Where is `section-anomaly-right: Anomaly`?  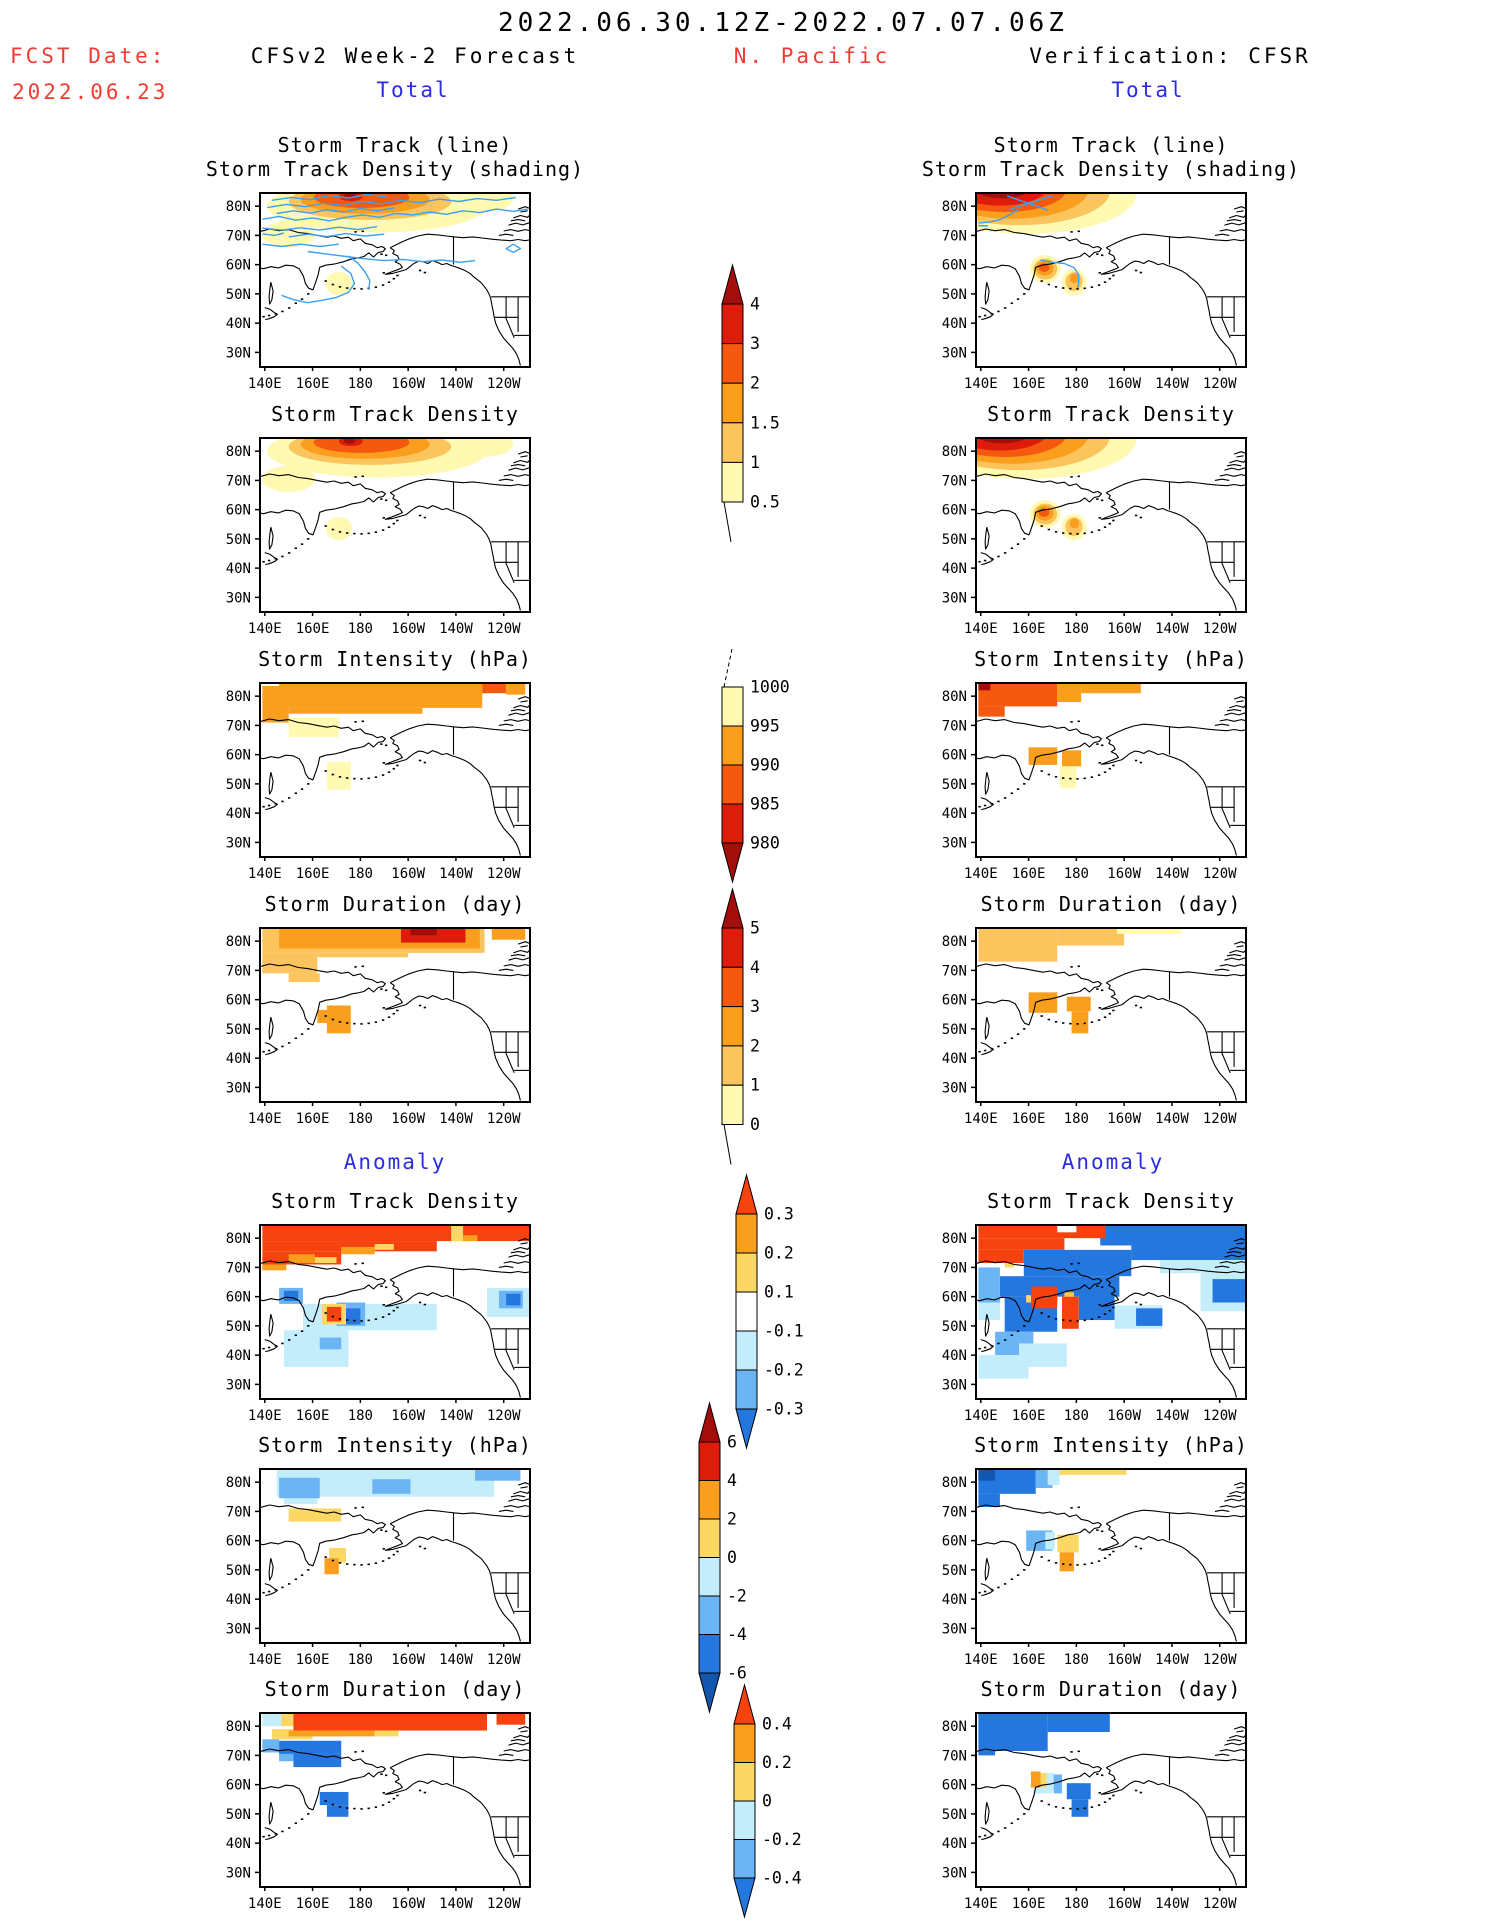 section-anomaly-right: Anomaly is located at coordinates (1113, 1162).